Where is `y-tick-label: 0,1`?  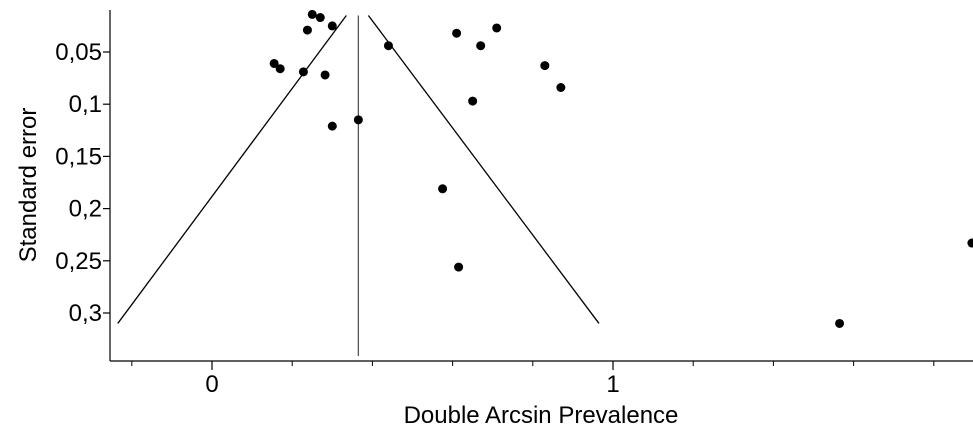
y-tick-label: 0,1 is located at coordinates (85, 104).